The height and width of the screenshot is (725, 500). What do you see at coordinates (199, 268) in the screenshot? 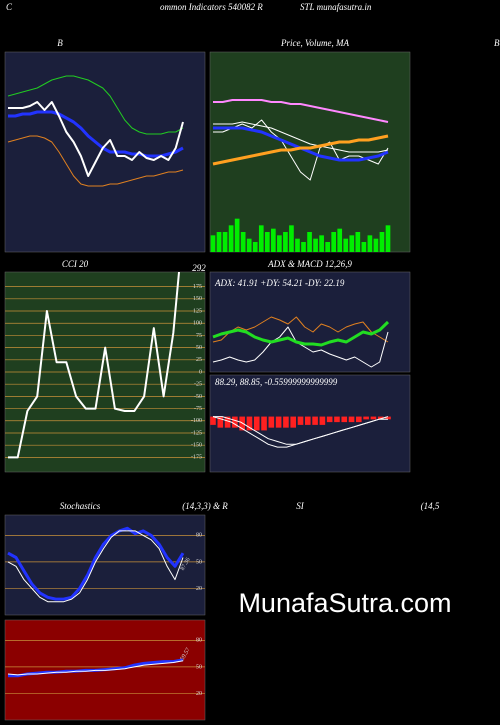
I see `value-label: 292` at bounding box center [199, 268].